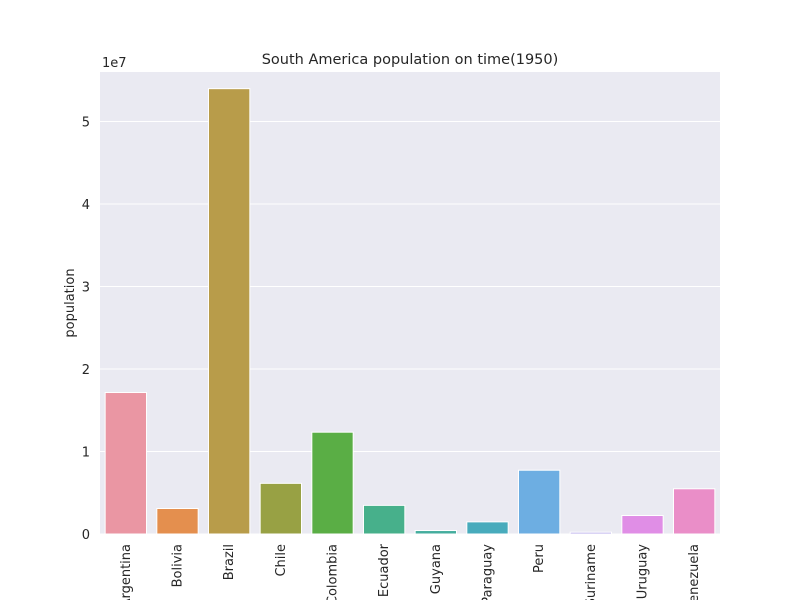 The height and width of the screenshot is (600, 800). Describe the element at coordinates (694, 511) in the screenshot. I see `bar-venezuela` at that location.